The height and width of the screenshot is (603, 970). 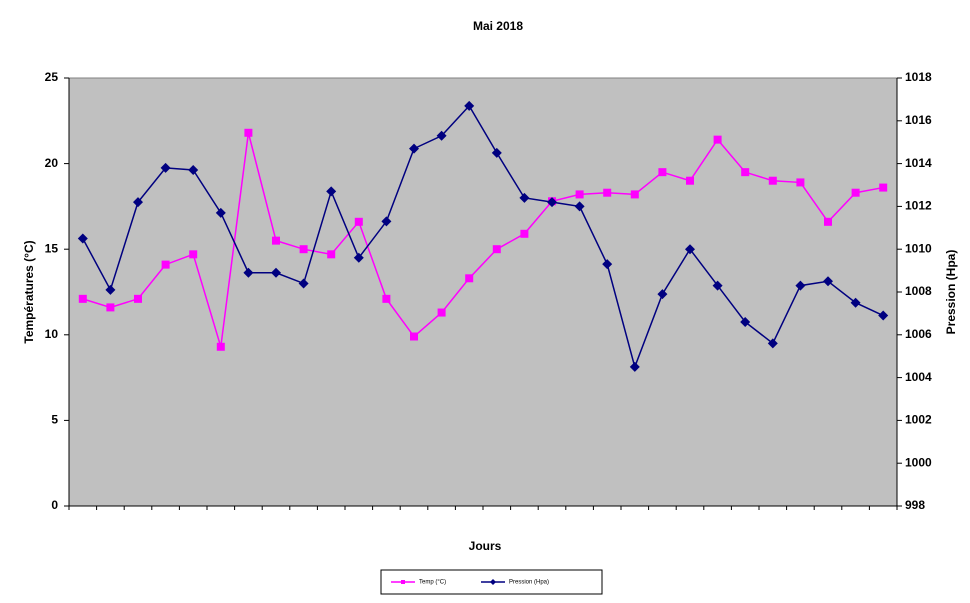 What do you see at coordinates (918, 291) in the screenshot?
I see `y2-tick-label: 1008` at bounding box center [918, 291].